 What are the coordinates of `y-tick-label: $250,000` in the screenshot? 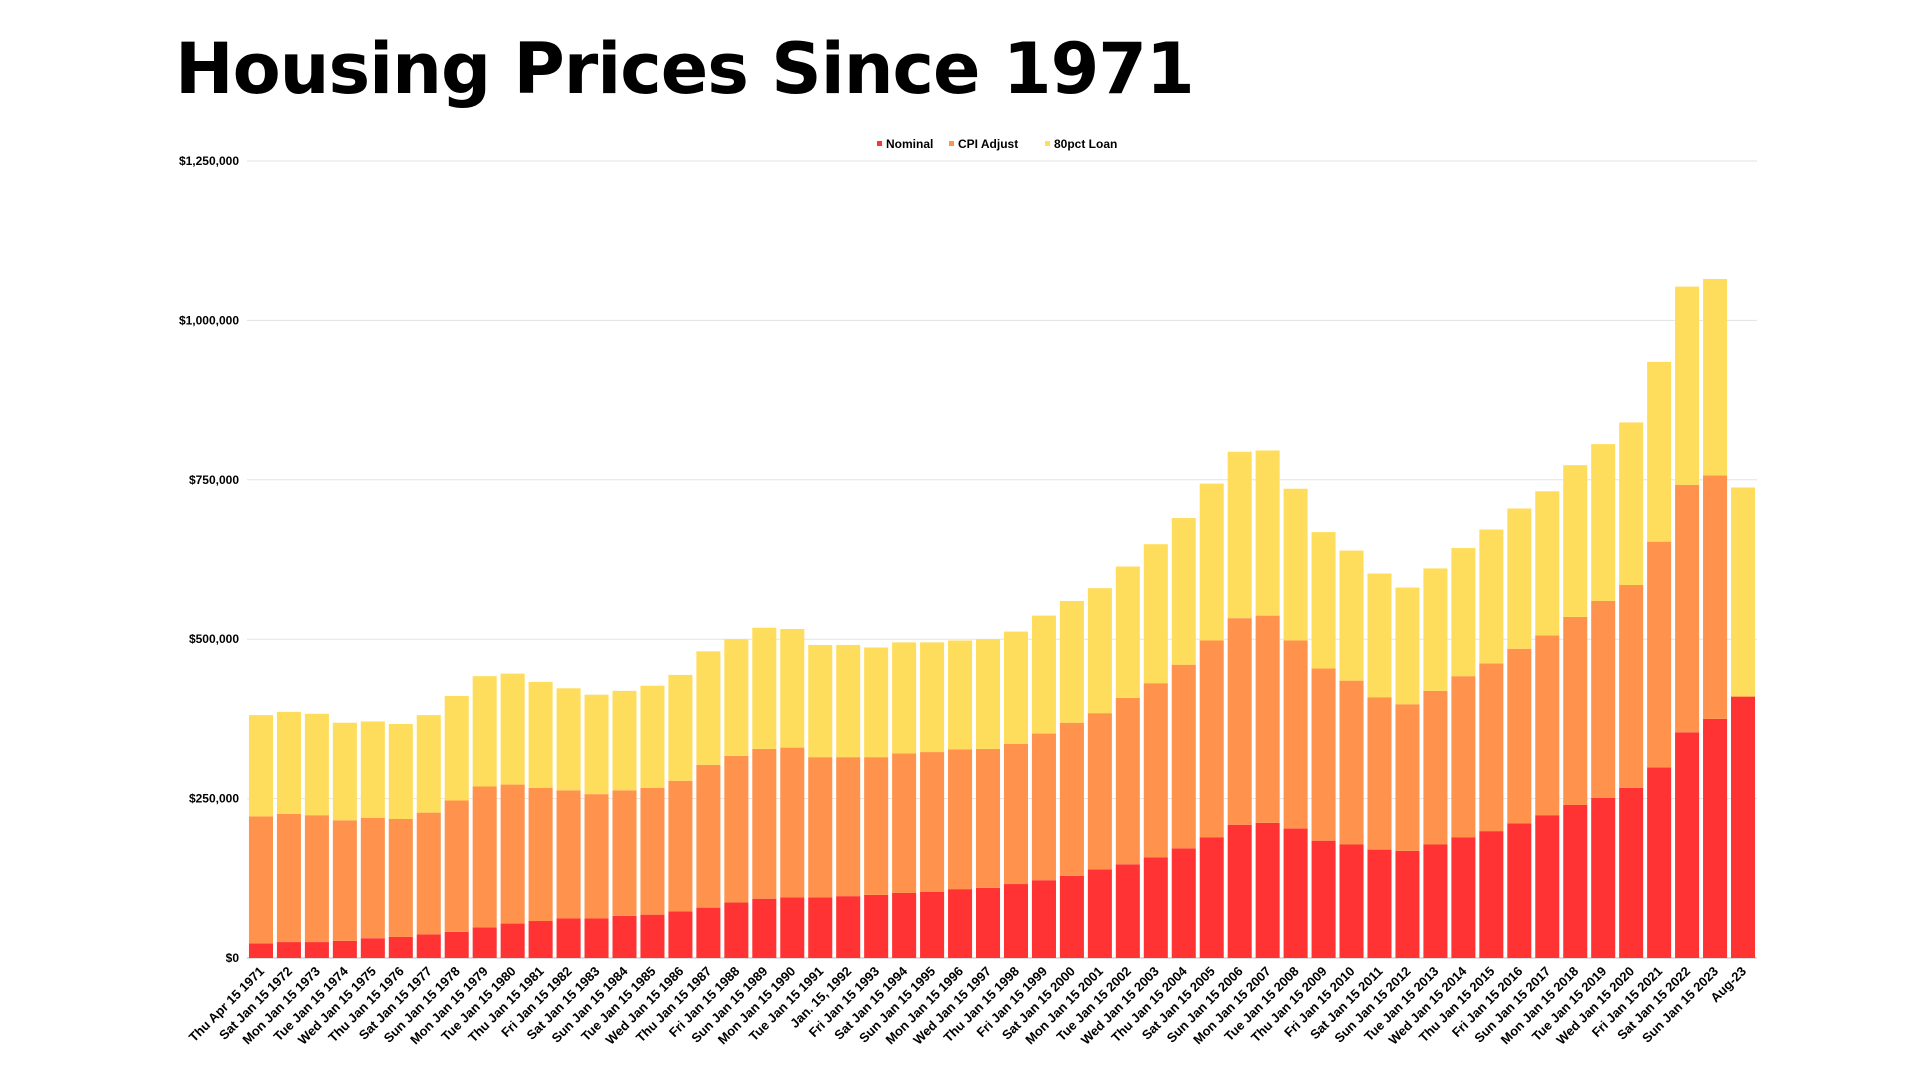 It's located at (214, 799).